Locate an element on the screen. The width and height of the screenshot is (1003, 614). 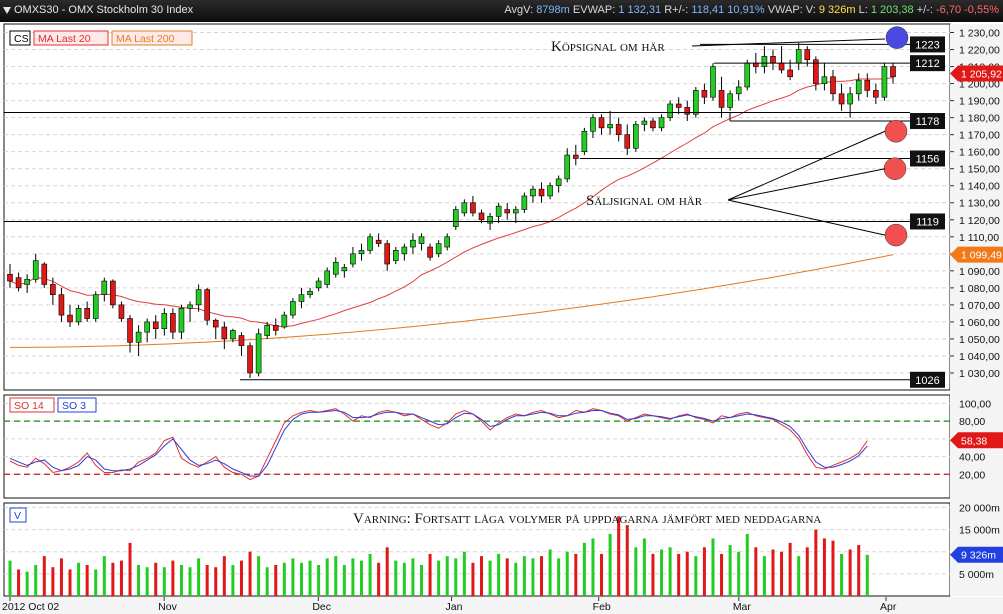
stat-label: AvgV: is located at coordinates (520, 10).